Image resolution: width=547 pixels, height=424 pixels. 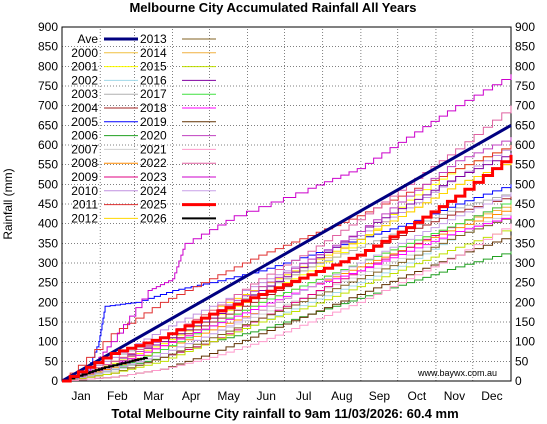 I want to click on legend-label-2024: 2024, so click(x=153, y=191).